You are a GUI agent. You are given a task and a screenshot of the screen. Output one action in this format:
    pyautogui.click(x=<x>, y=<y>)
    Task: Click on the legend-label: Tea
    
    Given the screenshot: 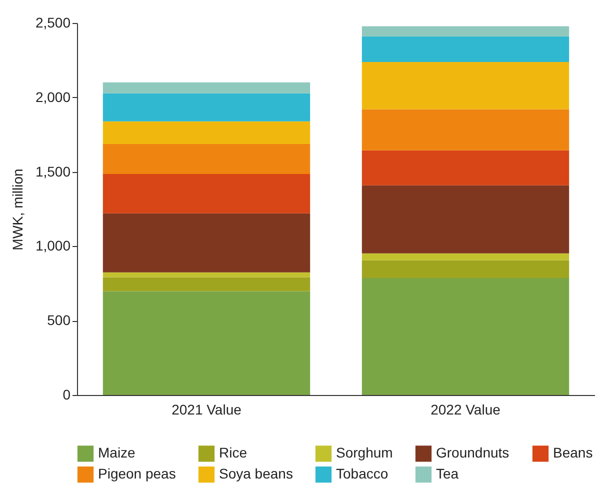 What is the action you would take?
    pyautogui.click(x=447, y=474)
    